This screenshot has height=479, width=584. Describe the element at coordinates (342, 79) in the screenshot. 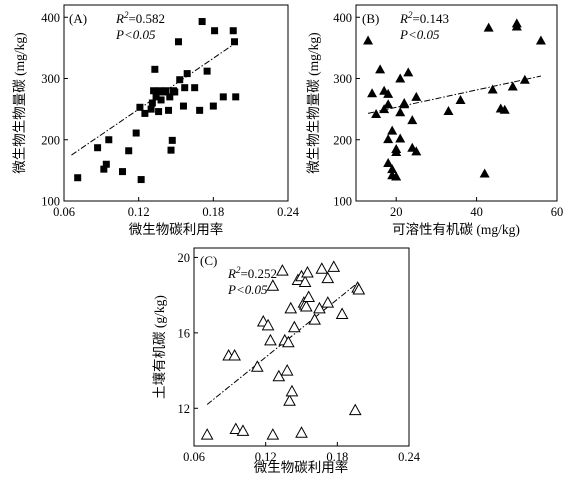

I see `y-tick-label: 300` at that location.